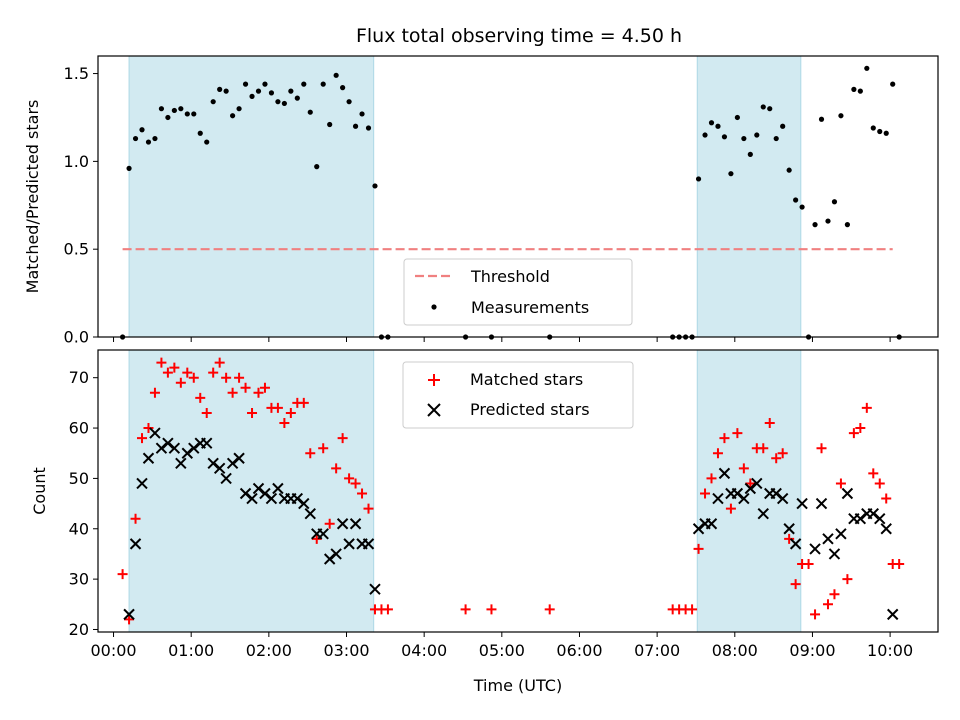 This screenshot has width=960, height=720. What do you see at coordinates (518, 292) in the screenshot?
I see `legend-top: Threshold Measurements` at bounding box center [518, 292].